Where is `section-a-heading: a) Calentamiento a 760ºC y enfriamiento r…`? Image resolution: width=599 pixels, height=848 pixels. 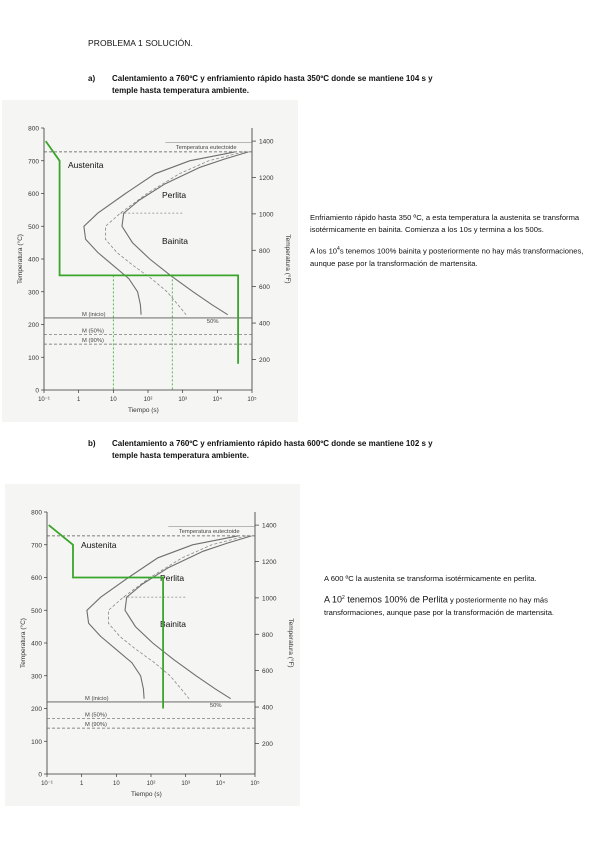 section-a-heading: a) Calentamiento a 760ºC y enfriamiento r… is located at coordinates (260, 85).